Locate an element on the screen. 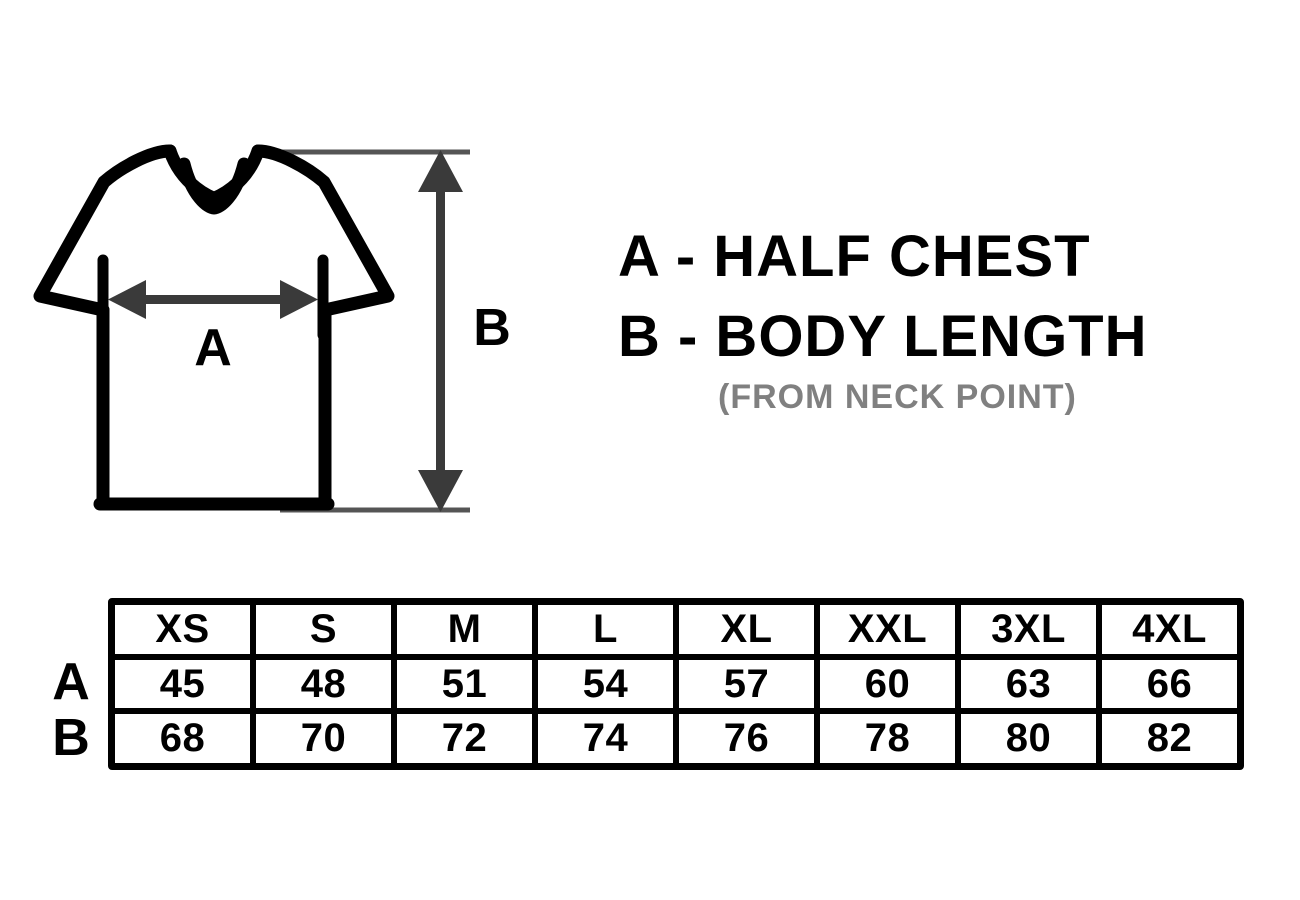  arrowhead-left is located at coordinates (127, 299).